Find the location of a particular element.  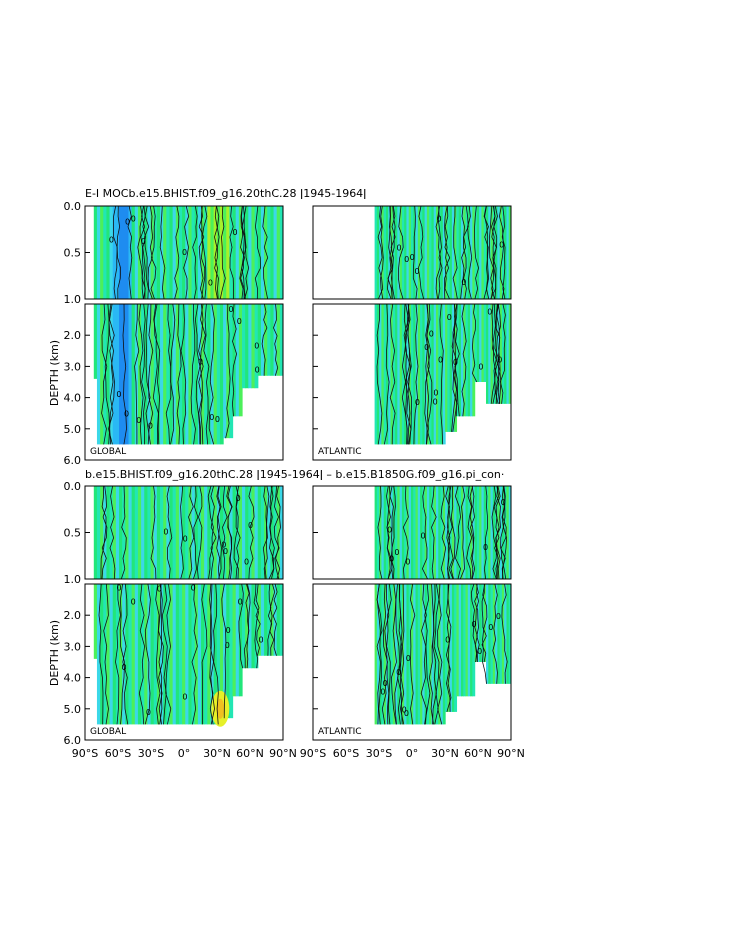

x-tick-label: 30°N is located at coordinates (217, 753).